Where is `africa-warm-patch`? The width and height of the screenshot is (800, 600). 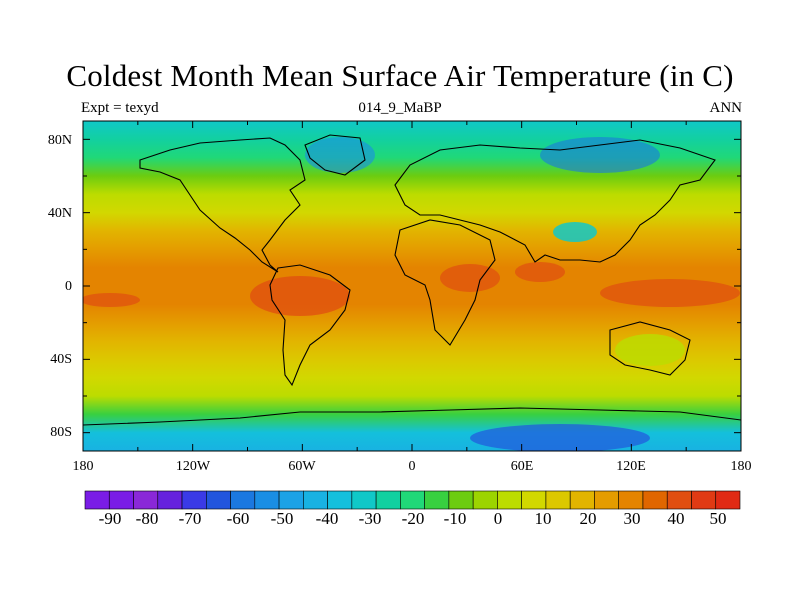
africa-warm-patch is located at coordinates (470, 278).